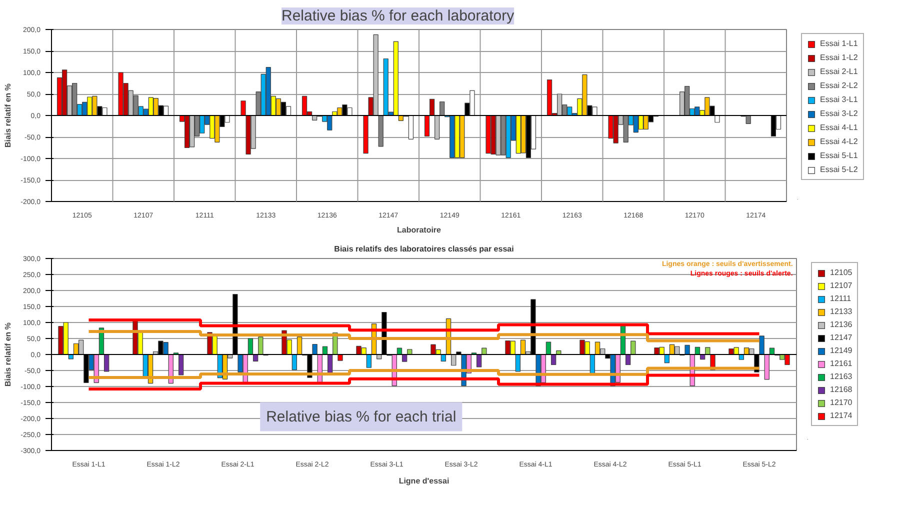 This screenshot has width=917, height=518. I want to click on legend-label: Essai 2-L2, so click(839, 85).